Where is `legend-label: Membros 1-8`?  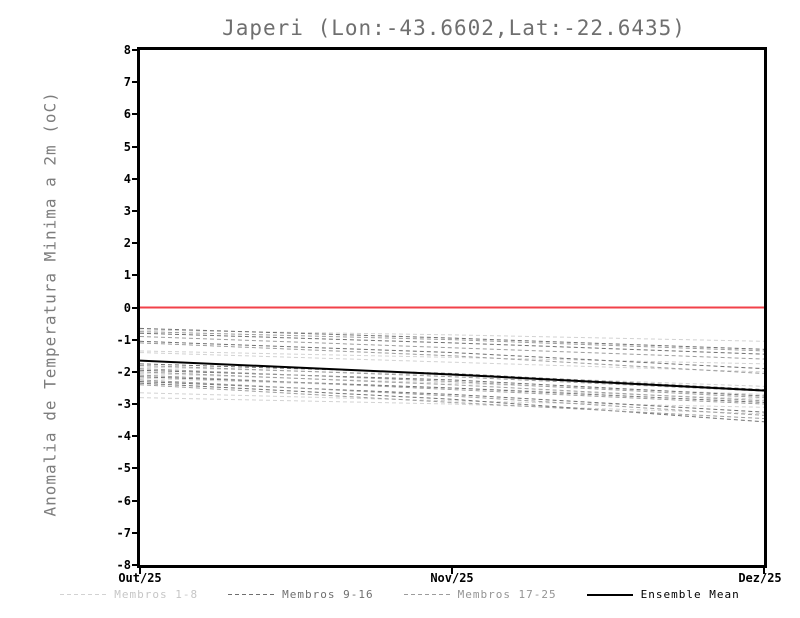 legend-label: Membros 1-8 is located at coordinates (156, 594).